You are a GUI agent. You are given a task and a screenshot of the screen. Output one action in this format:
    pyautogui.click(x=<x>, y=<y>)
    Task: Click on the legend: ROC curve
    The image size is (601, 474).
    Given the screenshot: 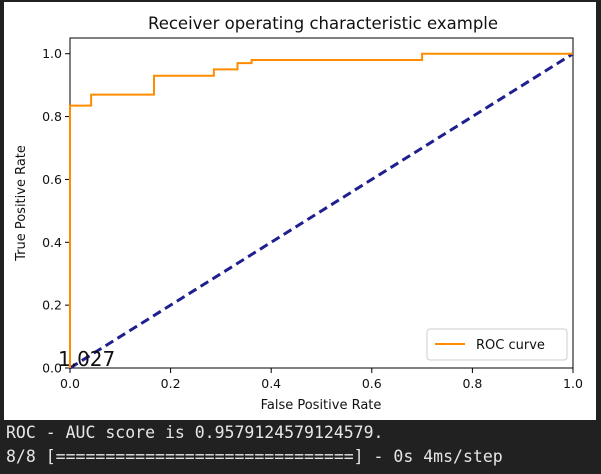 What is the action you would take?
    pyautogui.click(x=497, y=344)
    